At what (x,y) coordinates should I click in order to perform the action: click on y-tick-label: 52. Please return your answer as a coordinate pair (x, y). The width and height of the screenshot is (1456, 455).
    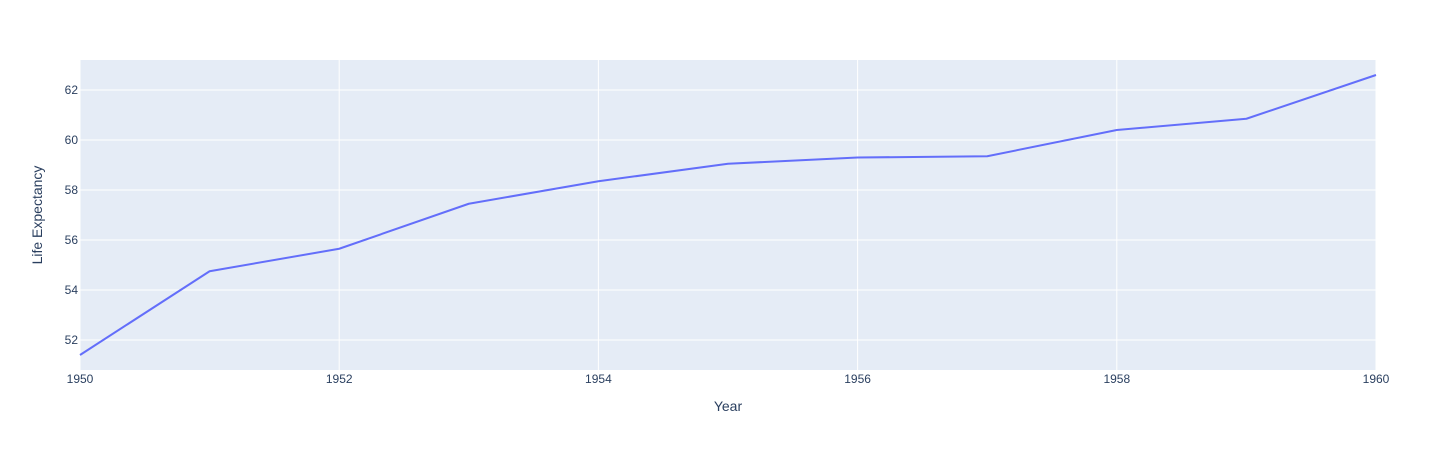
    Looking at the image, I should click on (72, 340).